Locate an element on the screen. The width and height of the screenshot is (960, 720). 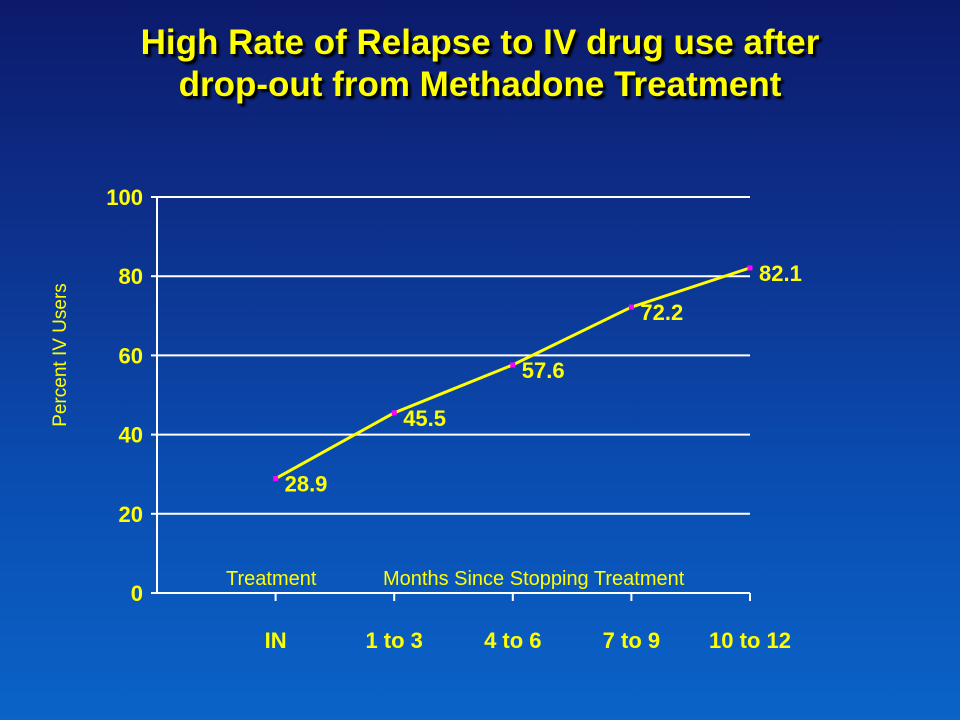
x-tick-label-1: 1 to 3 is located at coordinates (393, 640).